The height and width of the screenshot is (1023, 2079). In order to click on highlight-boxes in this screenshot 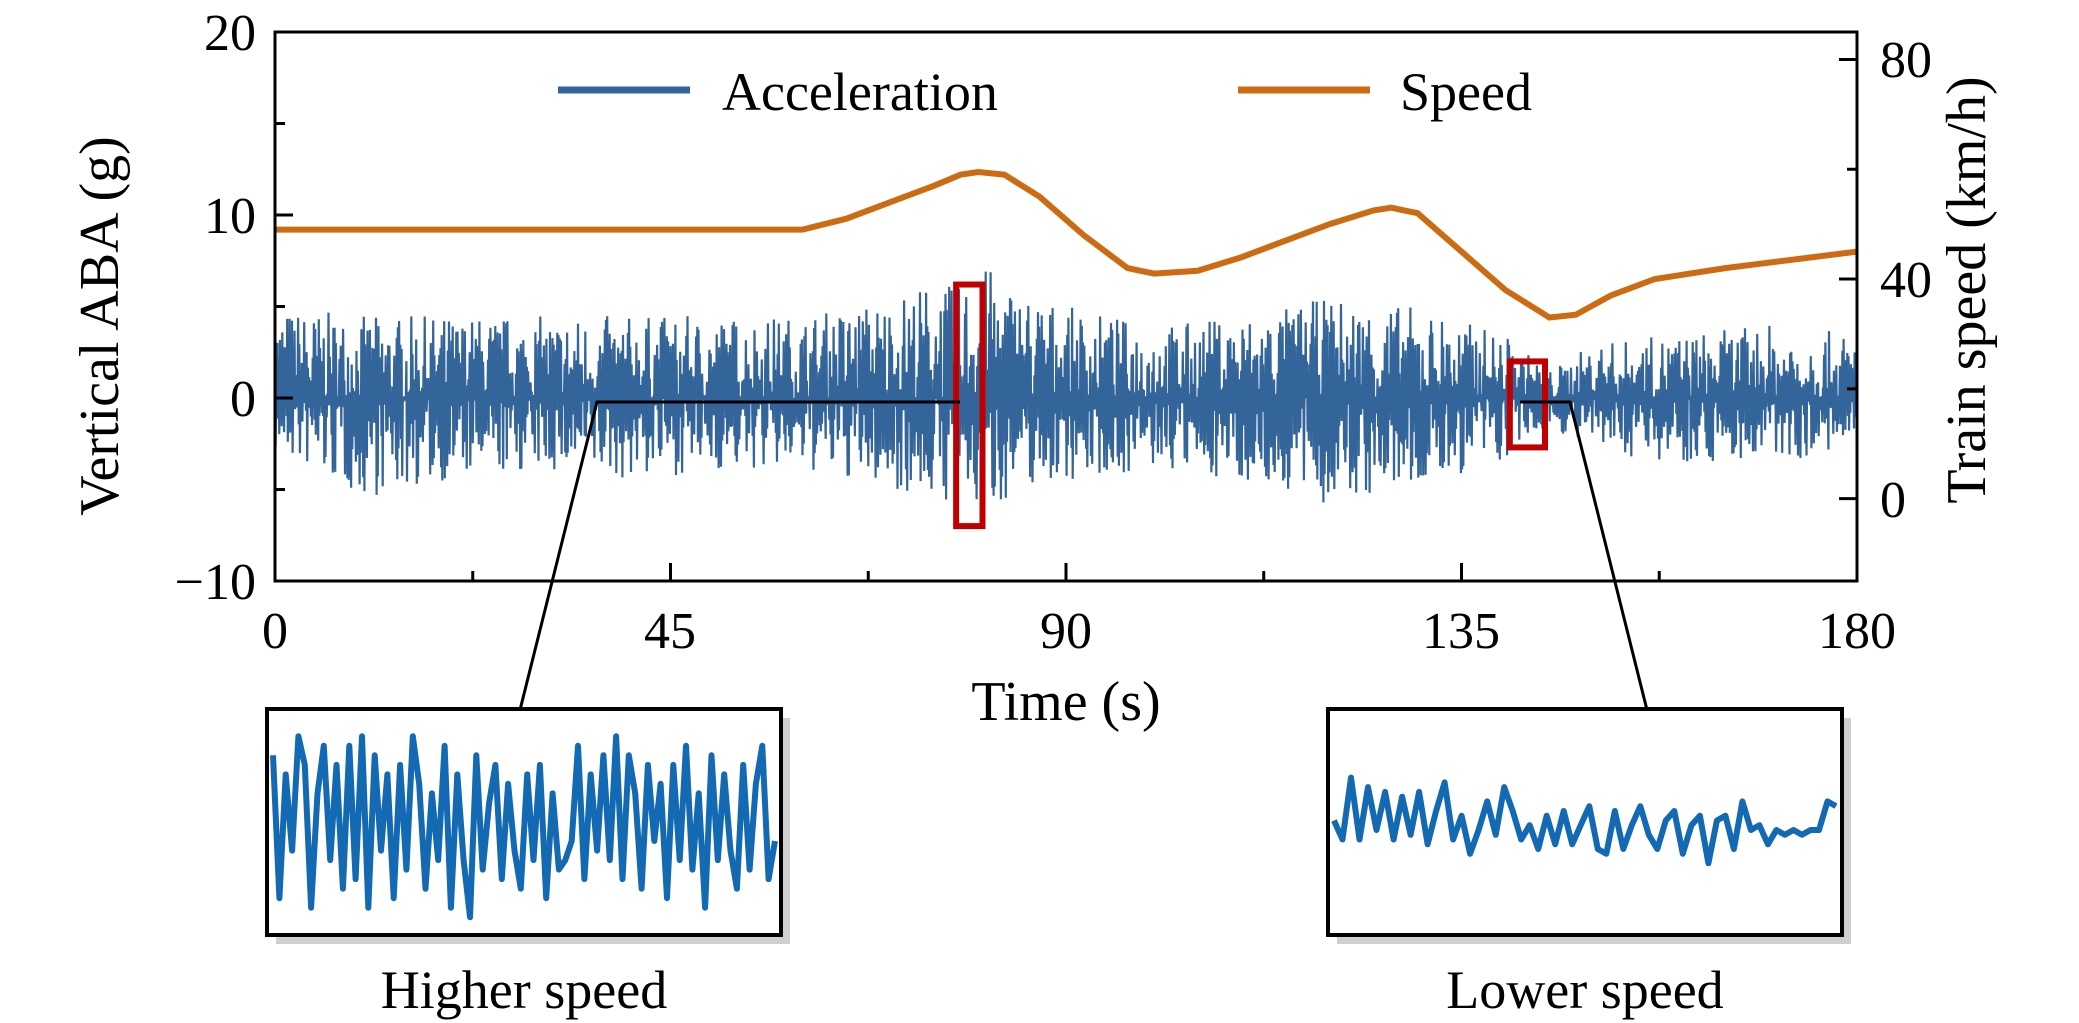, I will do `click(1250, 405)`.